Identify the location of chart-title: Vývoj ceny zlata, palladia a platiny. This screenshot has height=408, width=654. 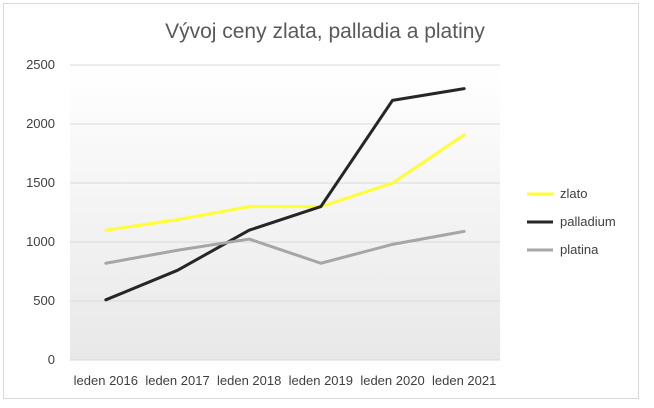
(325, 31).